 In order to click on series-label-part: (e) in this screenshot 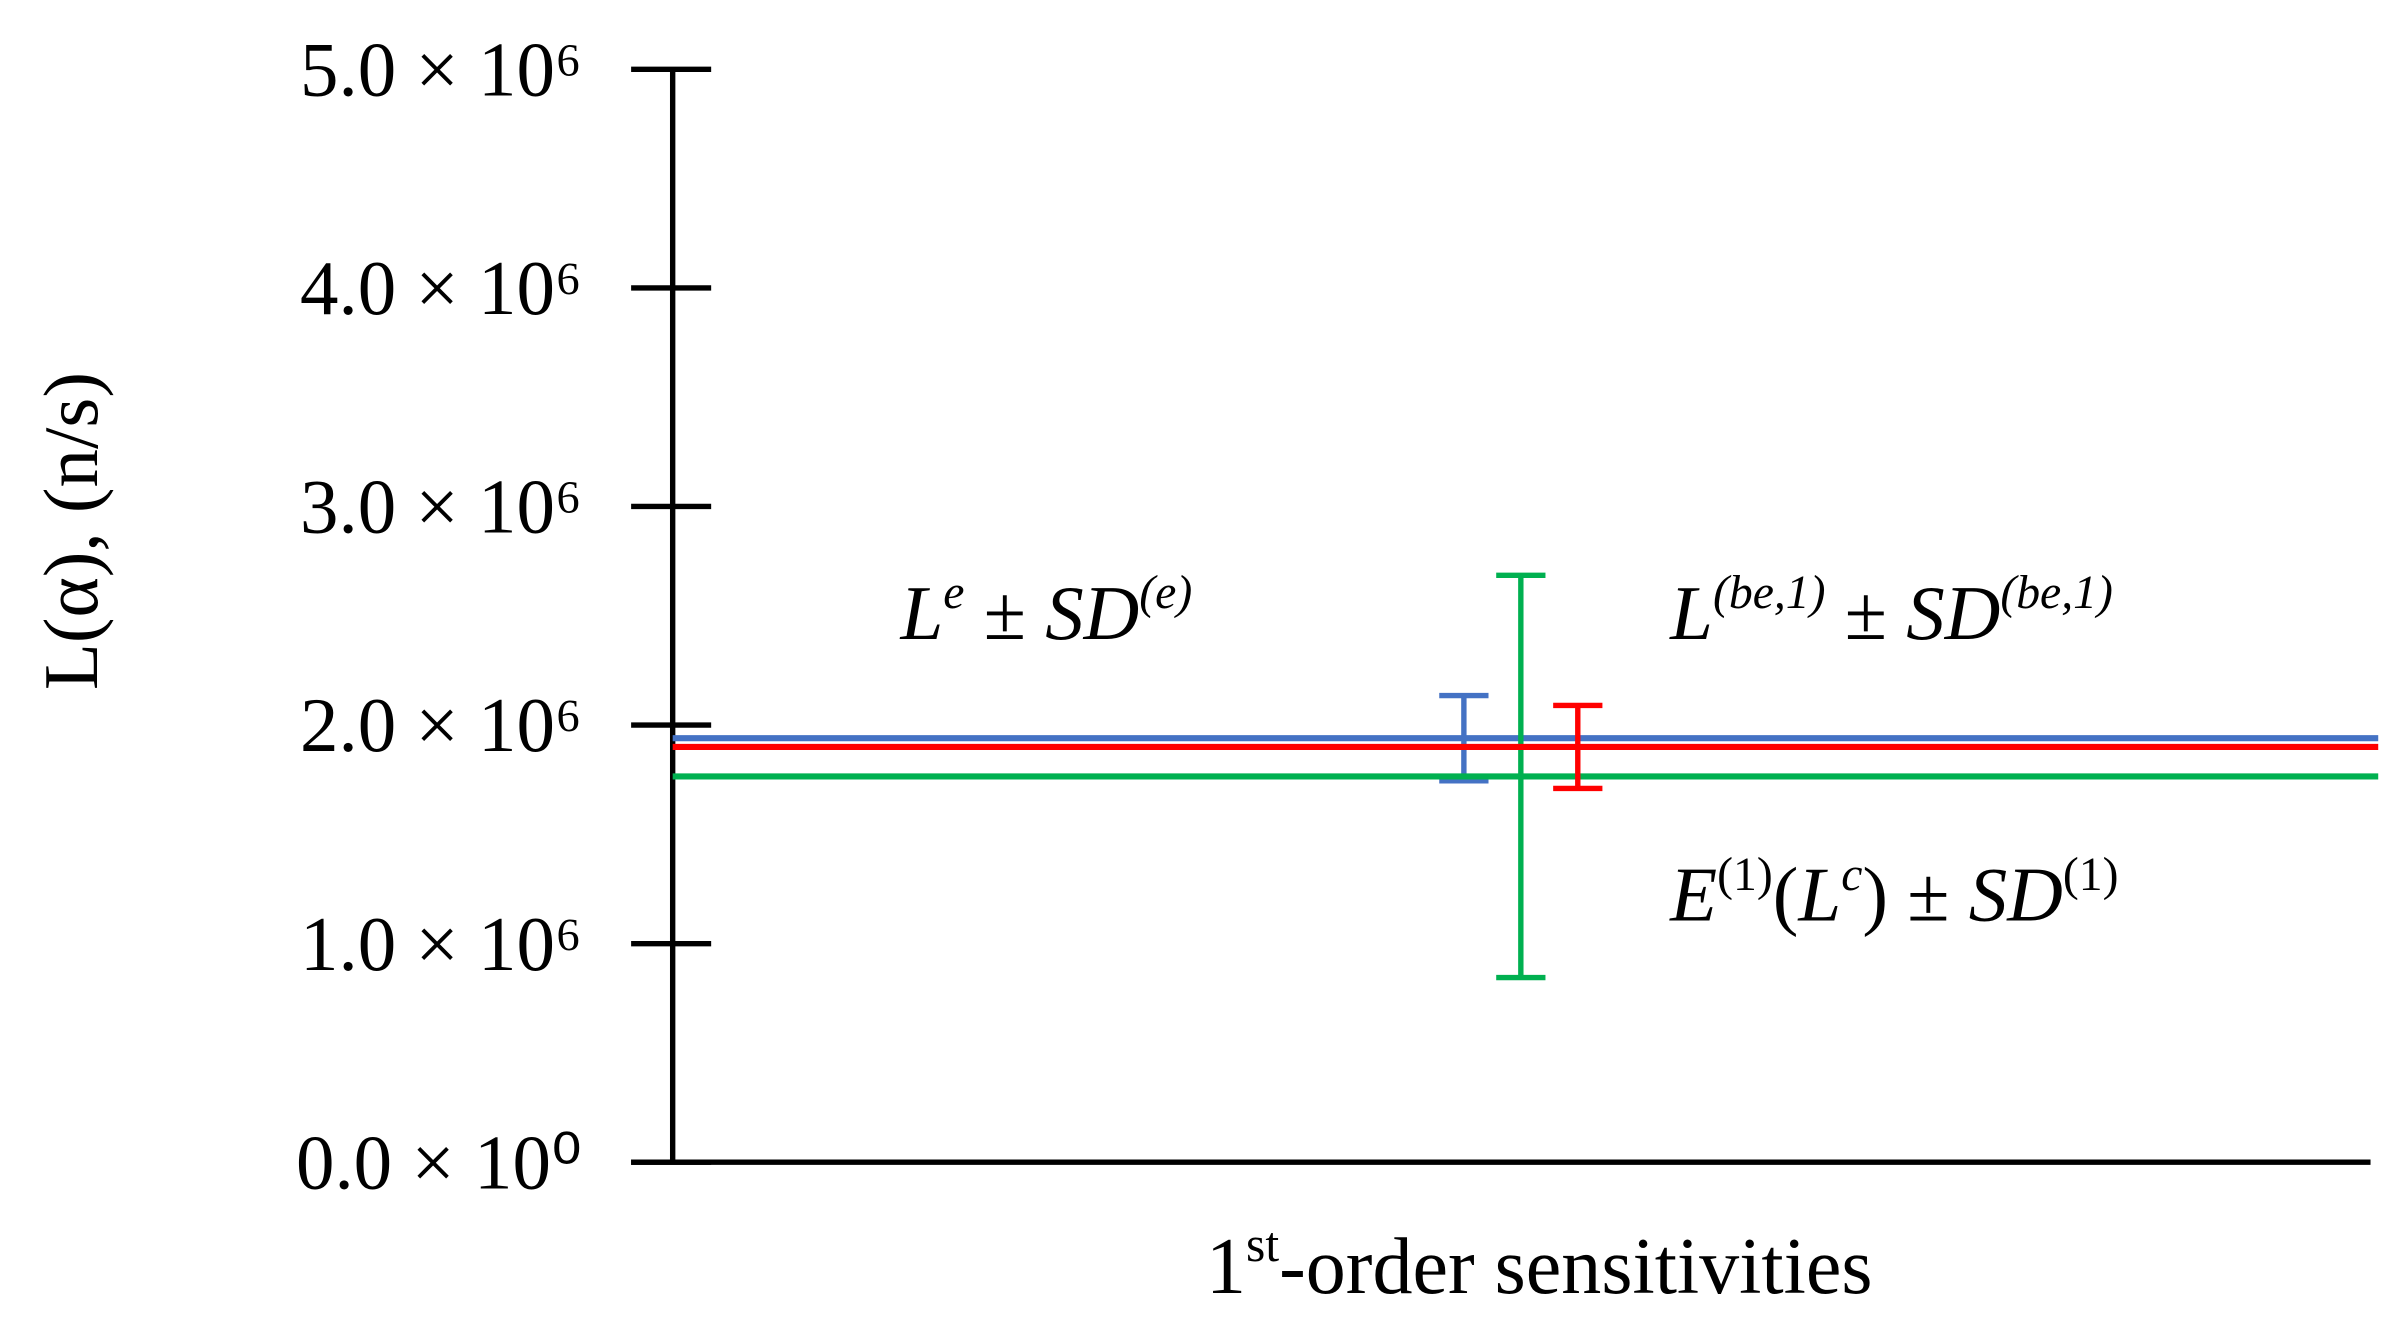, I will do `click(1165, 592)`.